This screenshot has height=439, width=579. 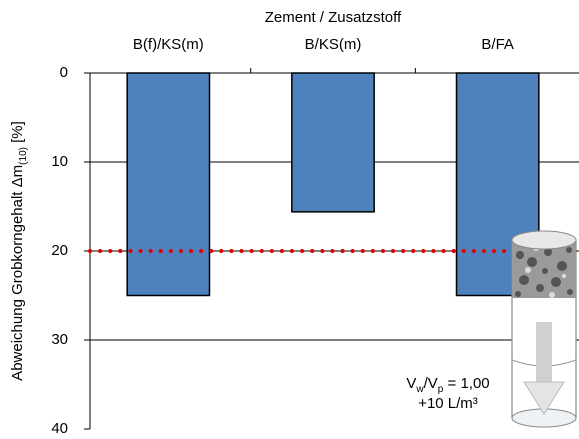 I want to click on y-axis-title: Abweichung Grobkorngehalt Δm(10) [%], so click(x=19, y=251).